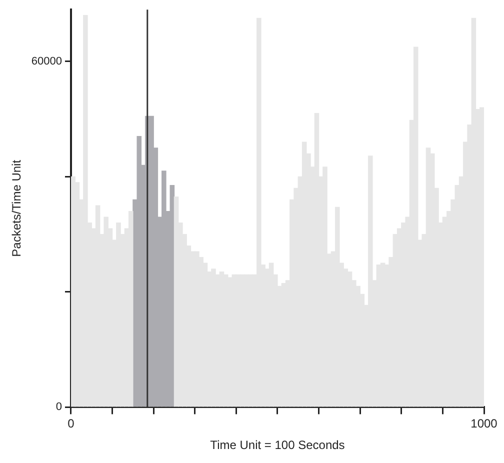  What do you see at coordinates (17, 208) in the screenshot?
I see `y-axis-title: Packets/Time Unit` at bounding box center [17, 208].